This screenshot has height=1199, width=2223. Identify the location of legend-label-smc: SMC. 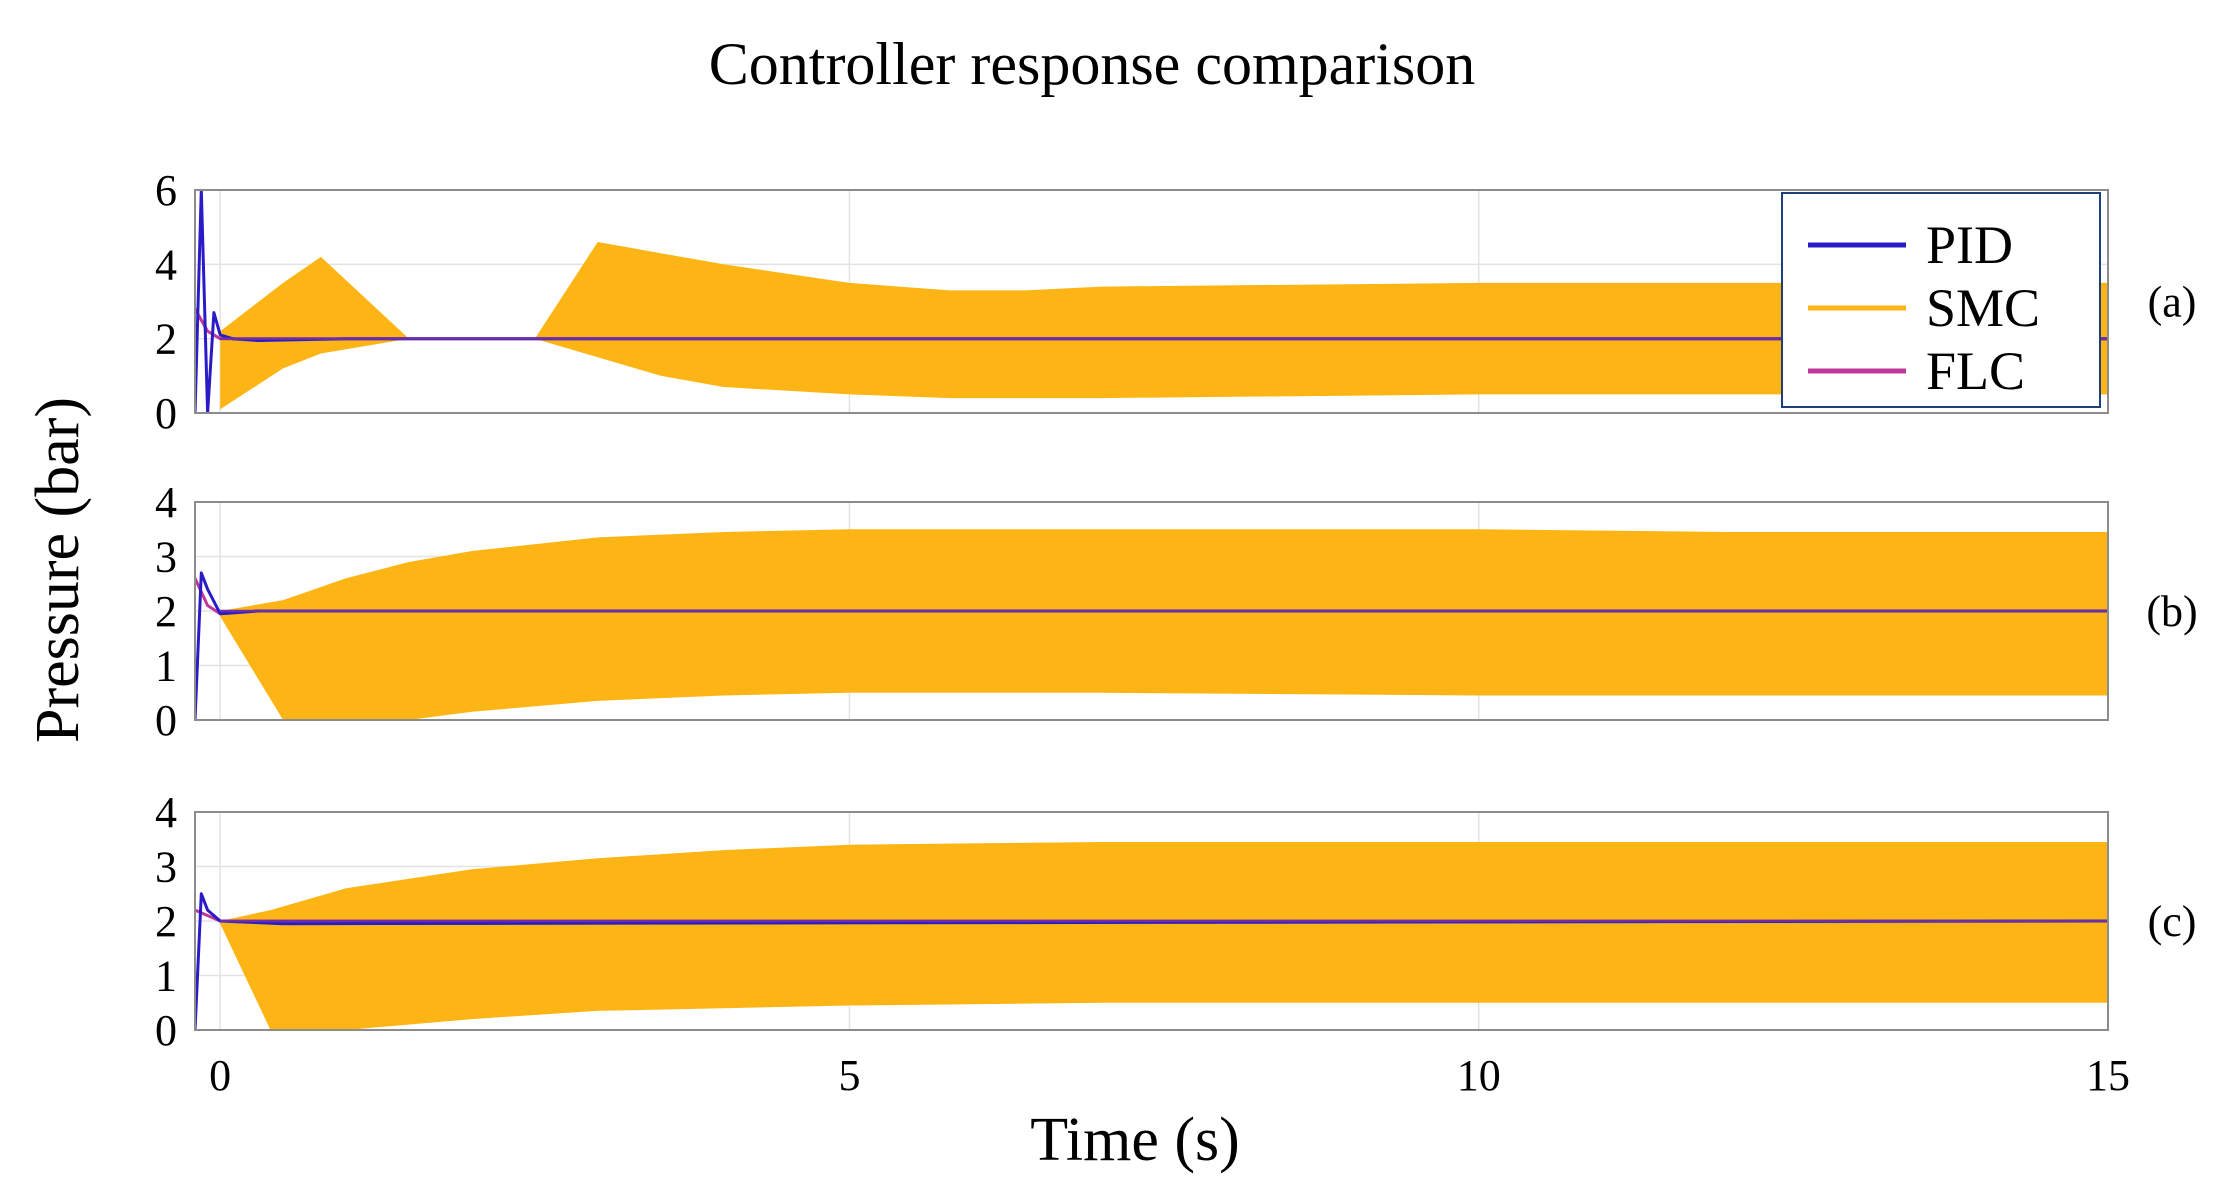
(1983, 308).